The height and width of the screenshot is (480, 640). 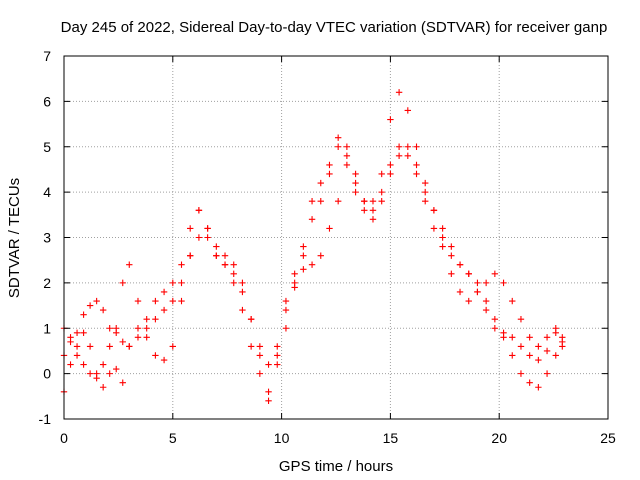 I want to click on x-axis-label: GPS time / hours, so click(x=336, y=466).